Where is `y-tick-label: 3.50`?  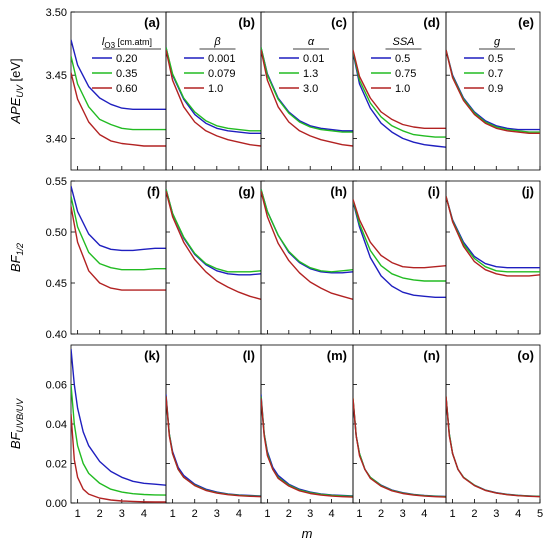 y-tick-label: 3.50 is located at coordinates (56, 13).